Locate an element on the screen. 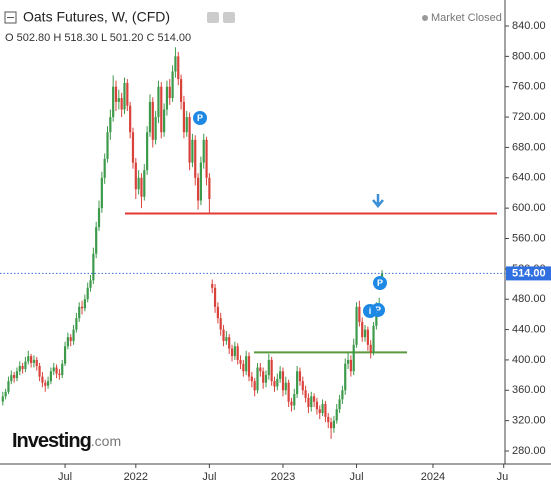 The height and width of the screenshot is (486, 551). x-tick-label: 2022 is located at coordinates (136, 477).